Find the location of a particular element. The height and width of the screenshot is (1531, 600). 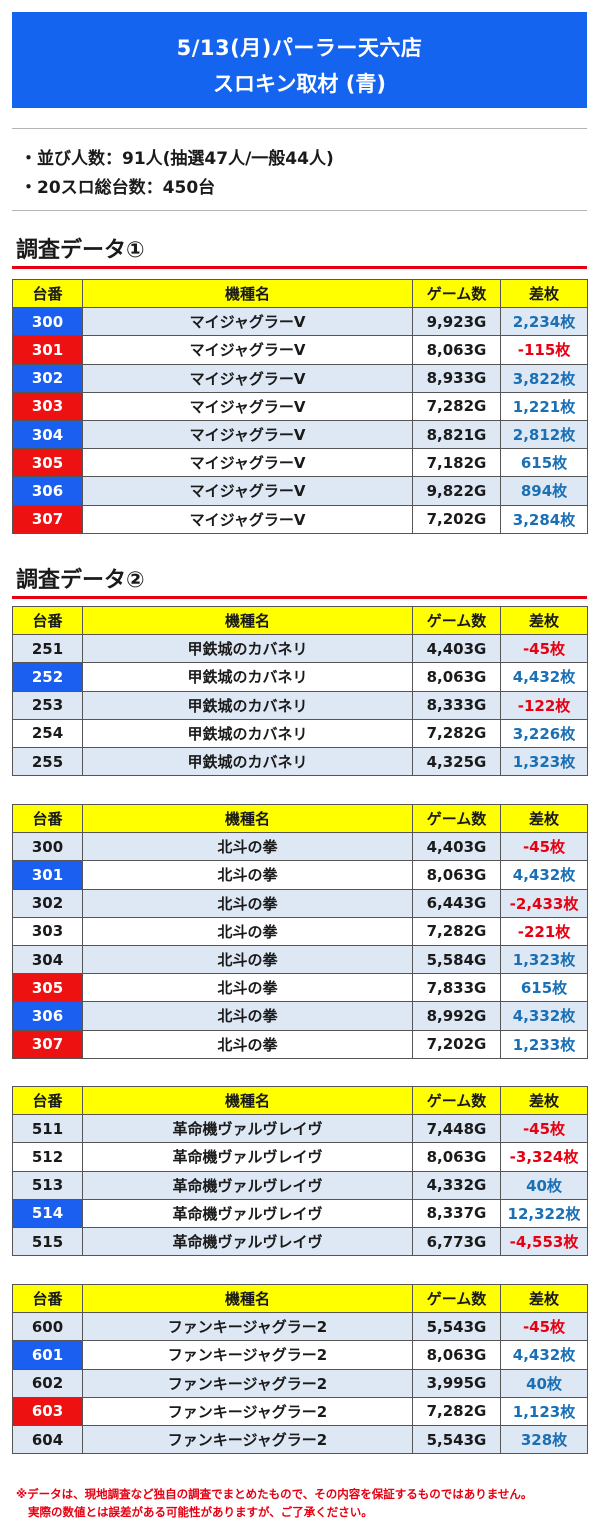

info-queue: ・並び人数：91人(抽選47人/一般44人) is located at coordinates (177, 159).